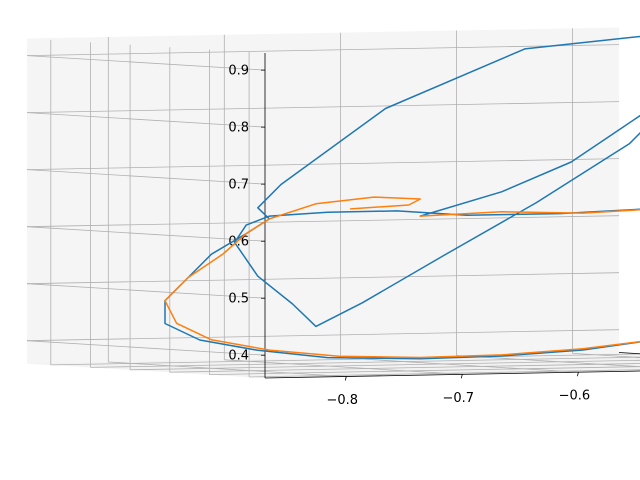 This screenshot has height=480, width=640. What do you see at coordinates (238, 71) in the screenshot?
I see `z-tick-label: 0.9` at bounding box center [238, 71].